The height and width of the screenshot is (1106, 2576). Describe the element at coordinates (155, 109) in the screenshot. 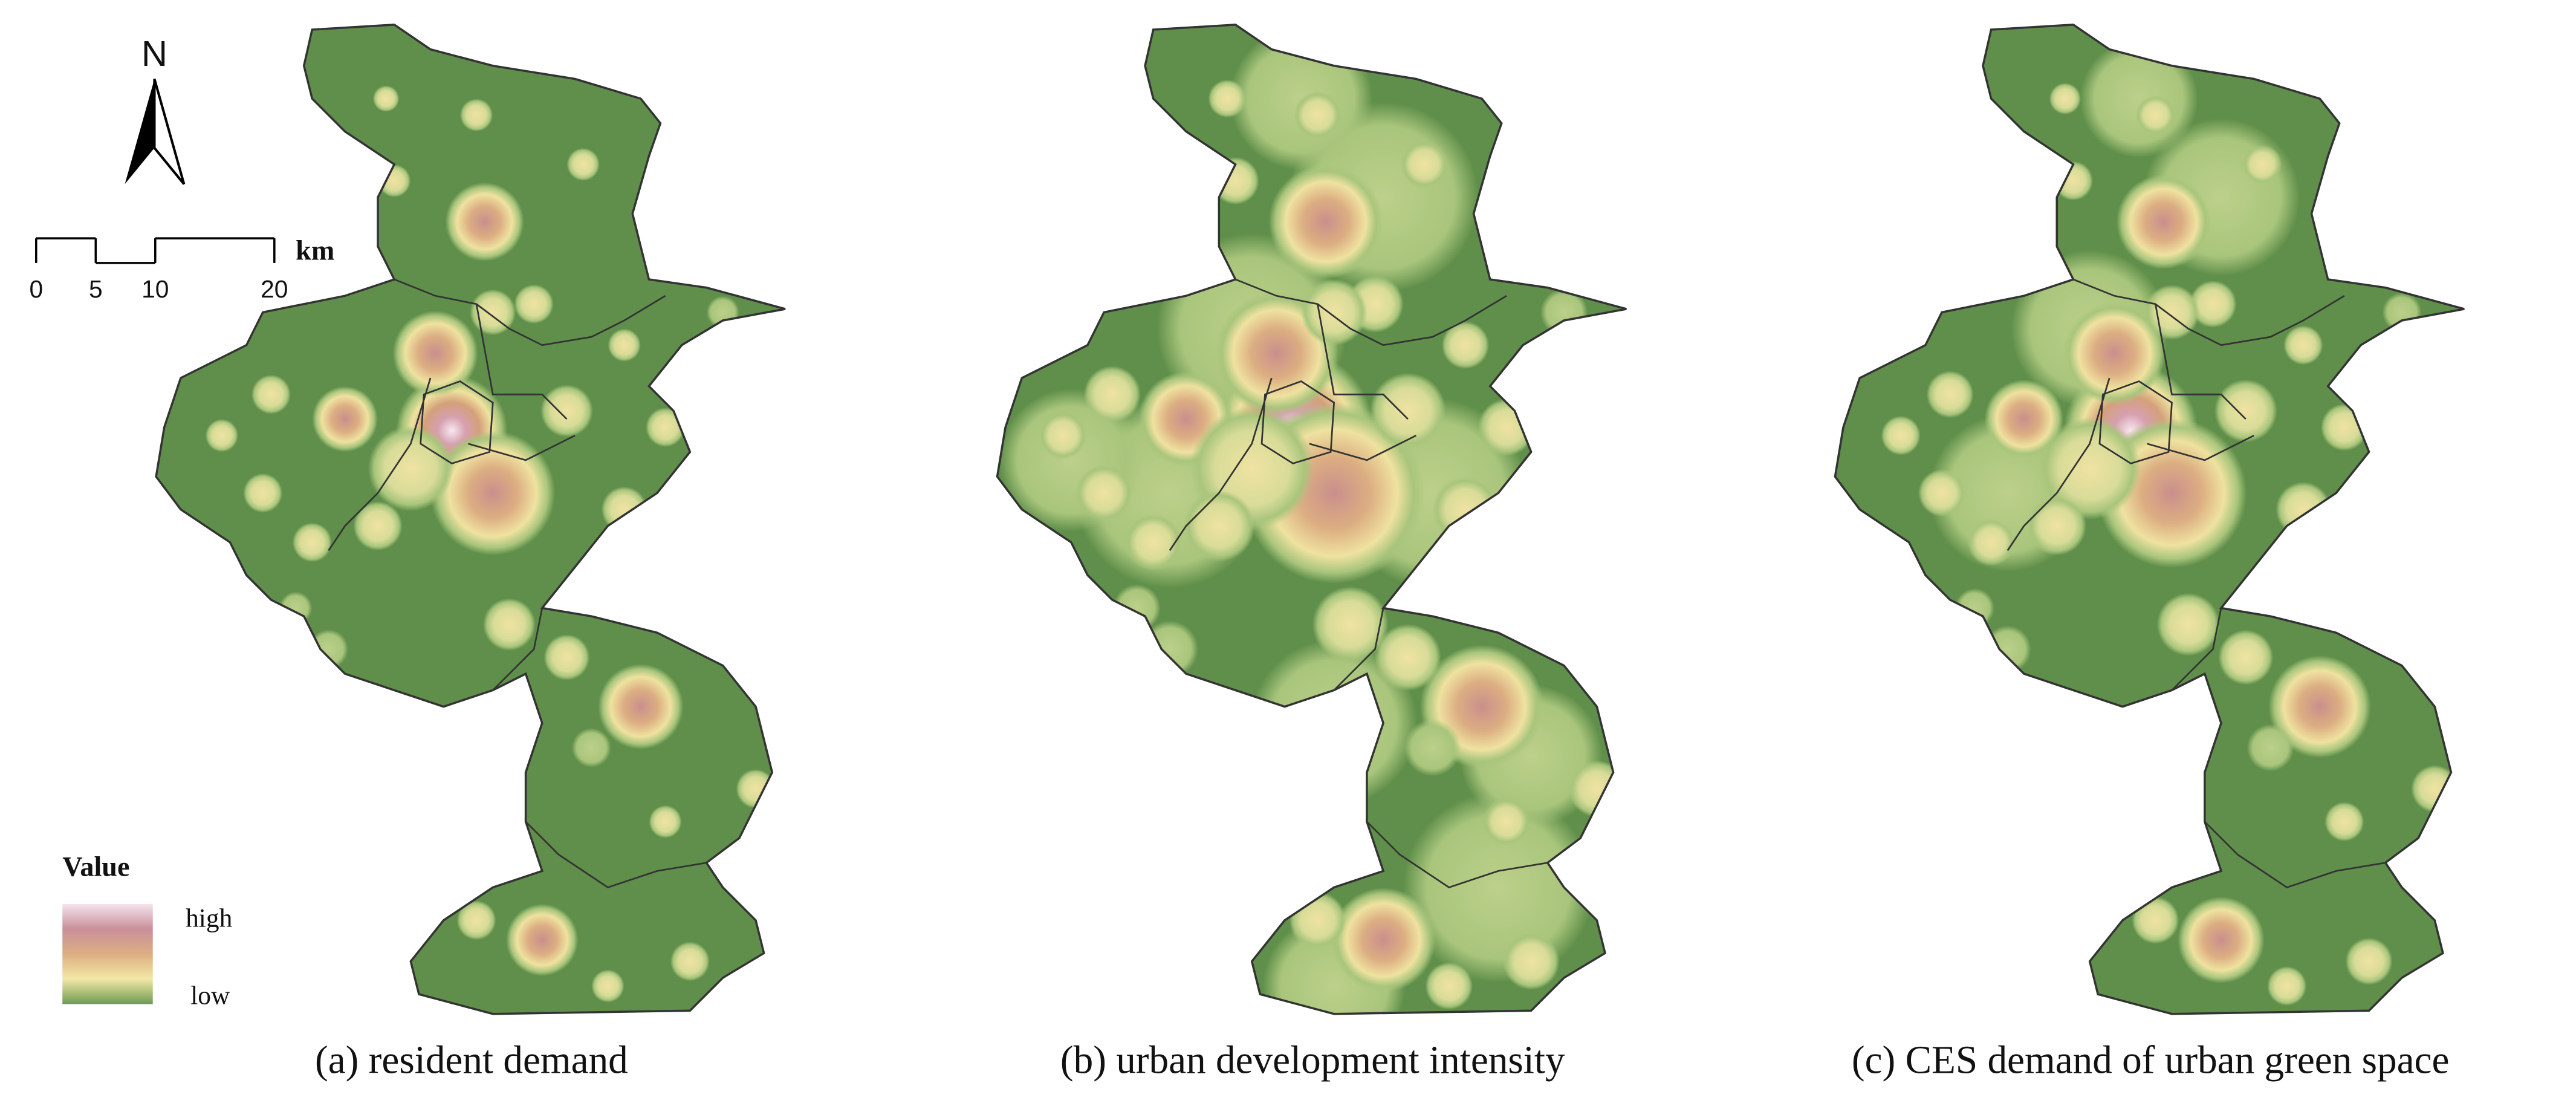

I see `north-arrow: N` at that location.